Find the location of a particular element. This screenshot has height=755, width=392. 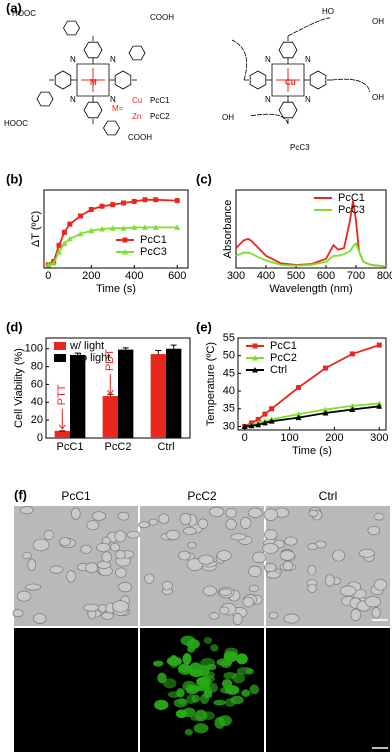

annotation: PTT is located at coordinates (62, 394).